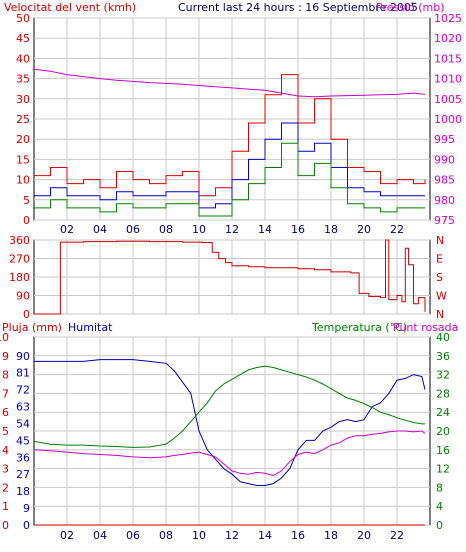 Image resolution: width=466 pixels, height=552 pixels. What do you see at coordinates (5, 506) in the screenshot?
I see `rain-tick-label: 1` at bounding box center [5, 506].